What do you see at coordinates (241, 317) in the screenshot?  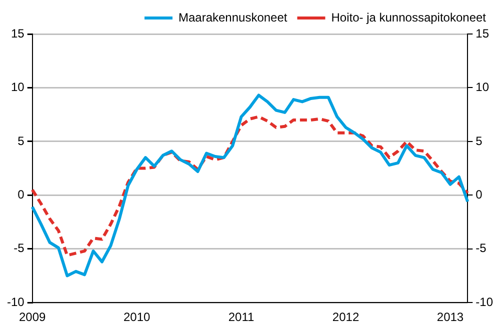 I see `x-tick-label: 2011` at bounding box center [241, 317].